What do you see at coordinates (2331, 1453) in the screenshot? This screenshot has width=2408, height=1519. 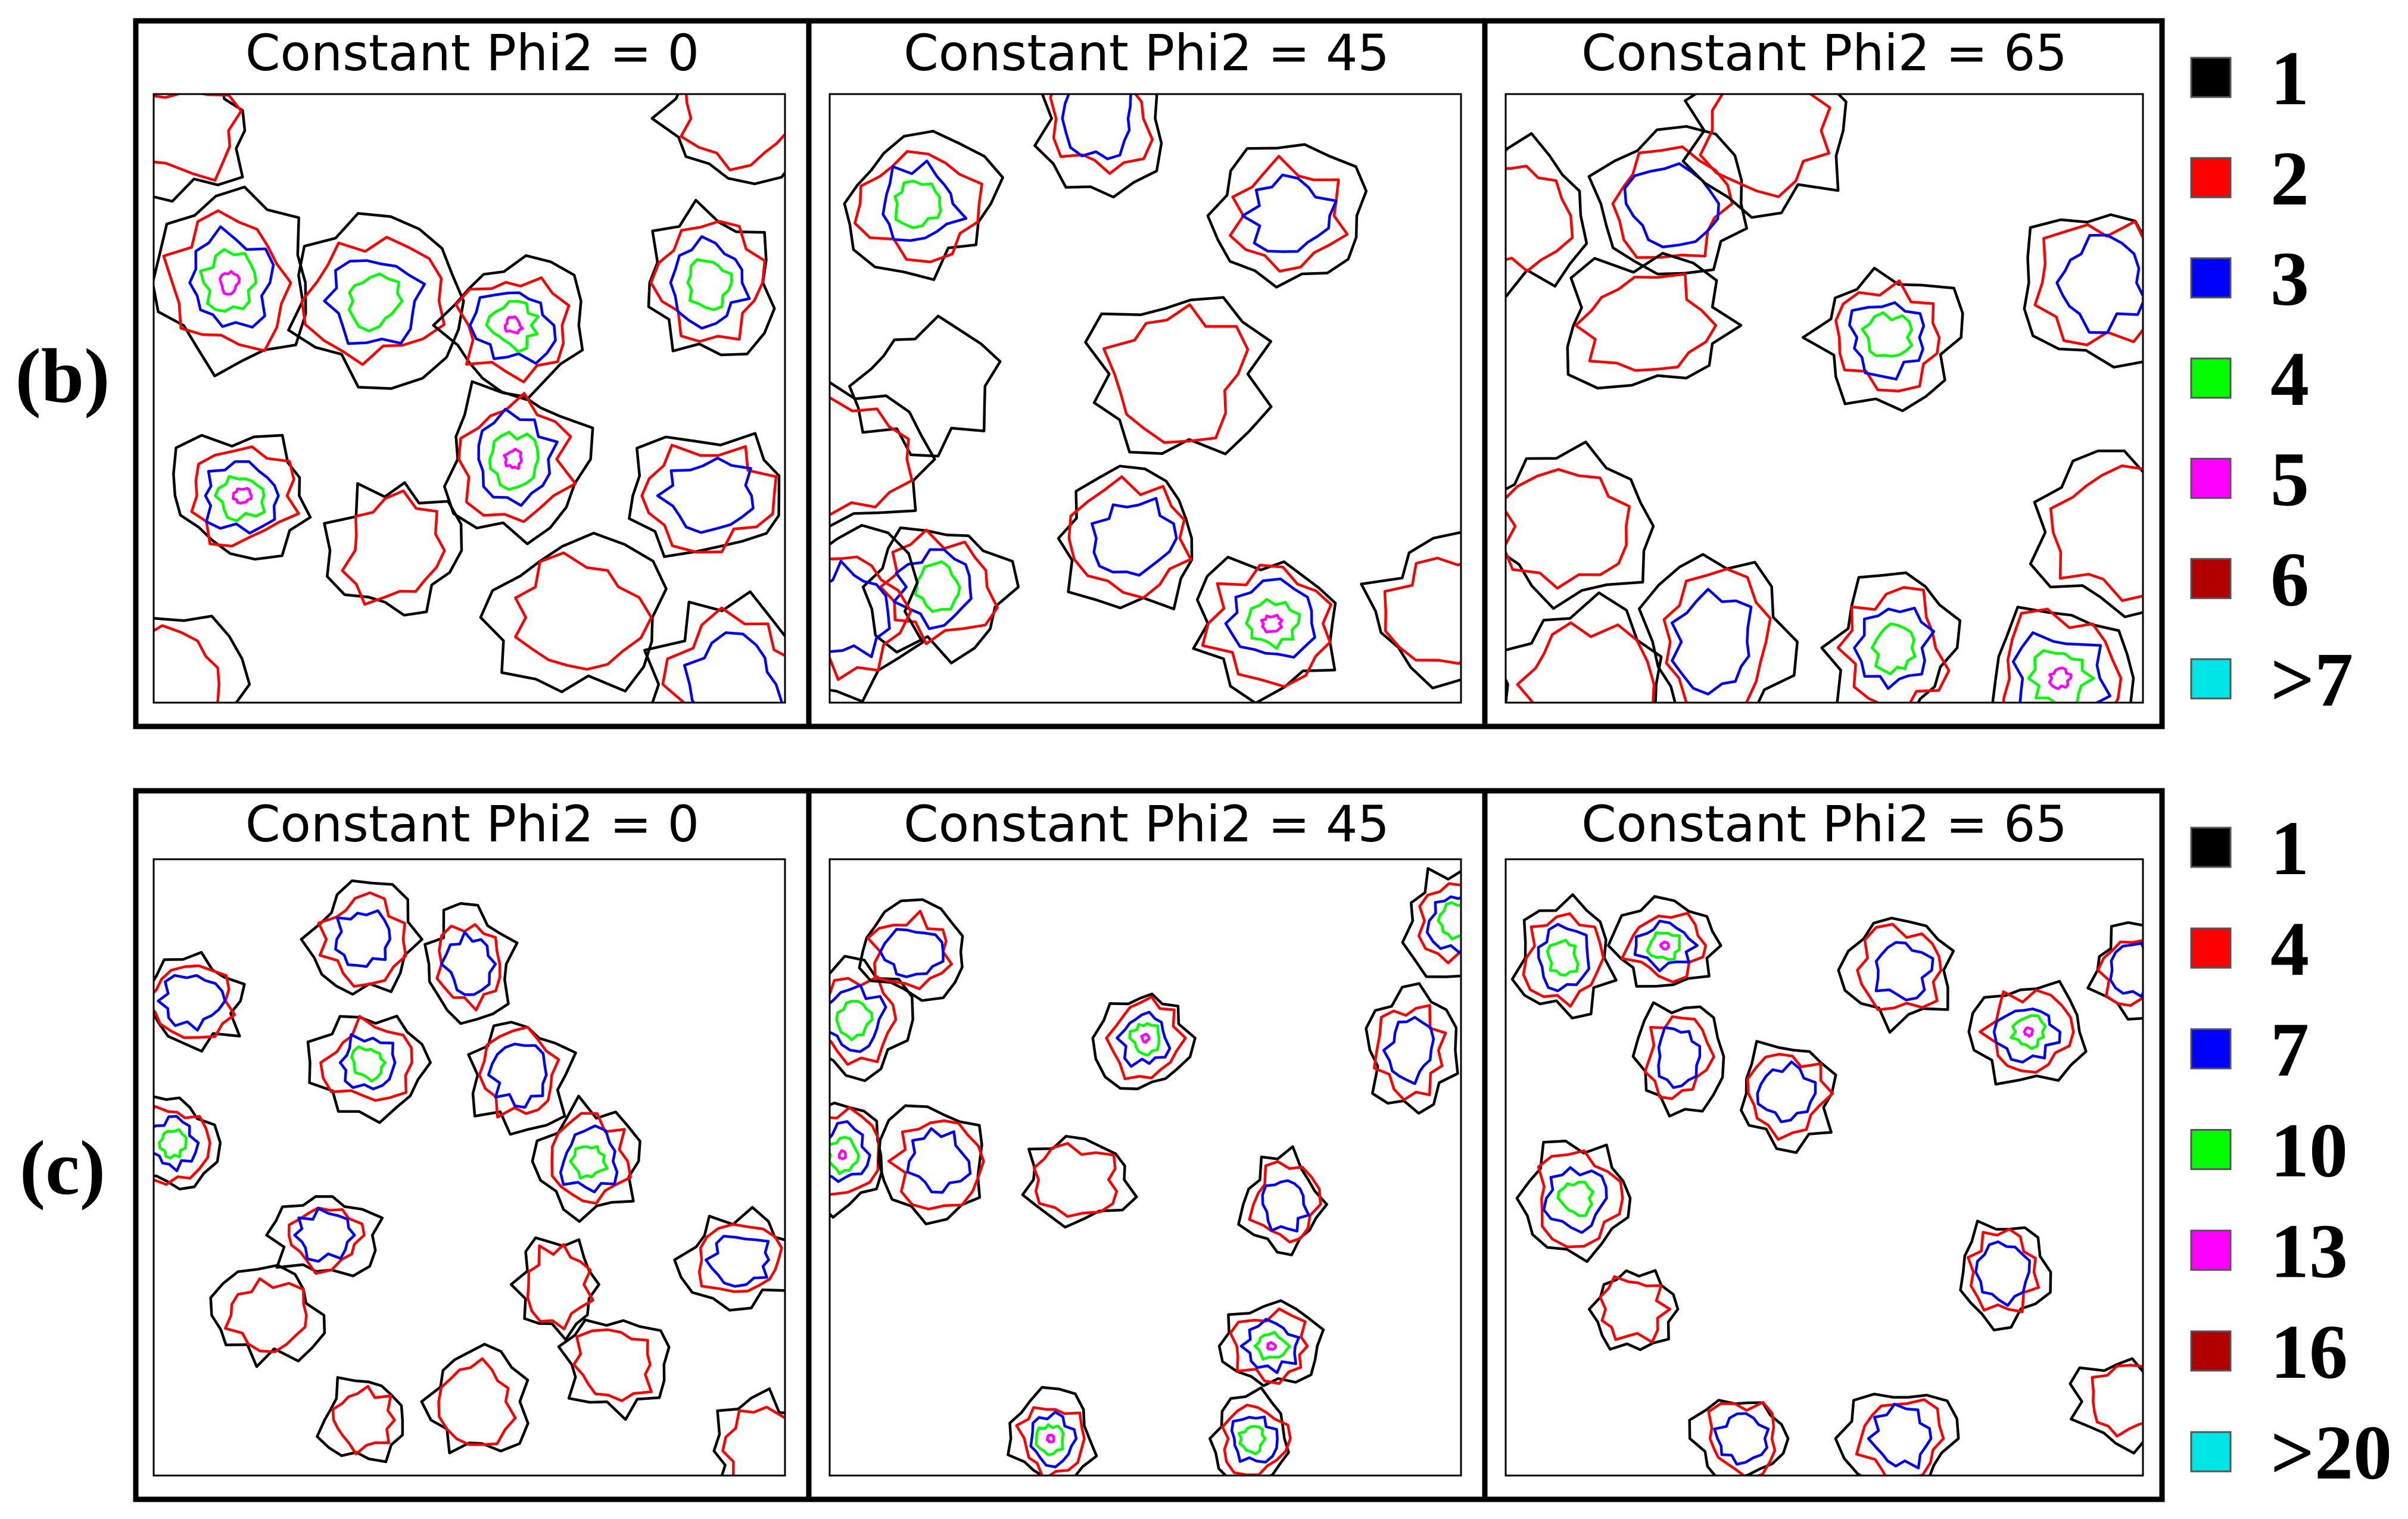 I see `legend-label: >20` at bounding box center [2331, 1453].